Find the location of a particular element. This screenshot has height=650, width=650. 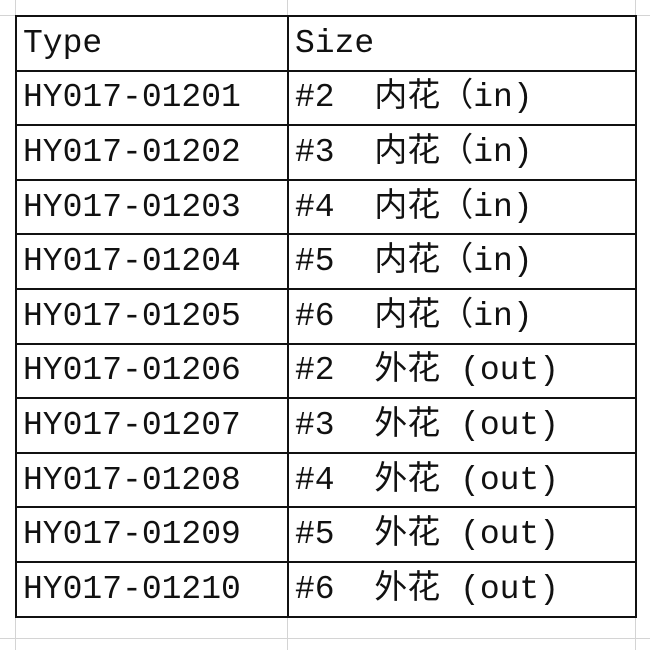

cell-type: HY017-01210 is located at coordinates (152, 589).